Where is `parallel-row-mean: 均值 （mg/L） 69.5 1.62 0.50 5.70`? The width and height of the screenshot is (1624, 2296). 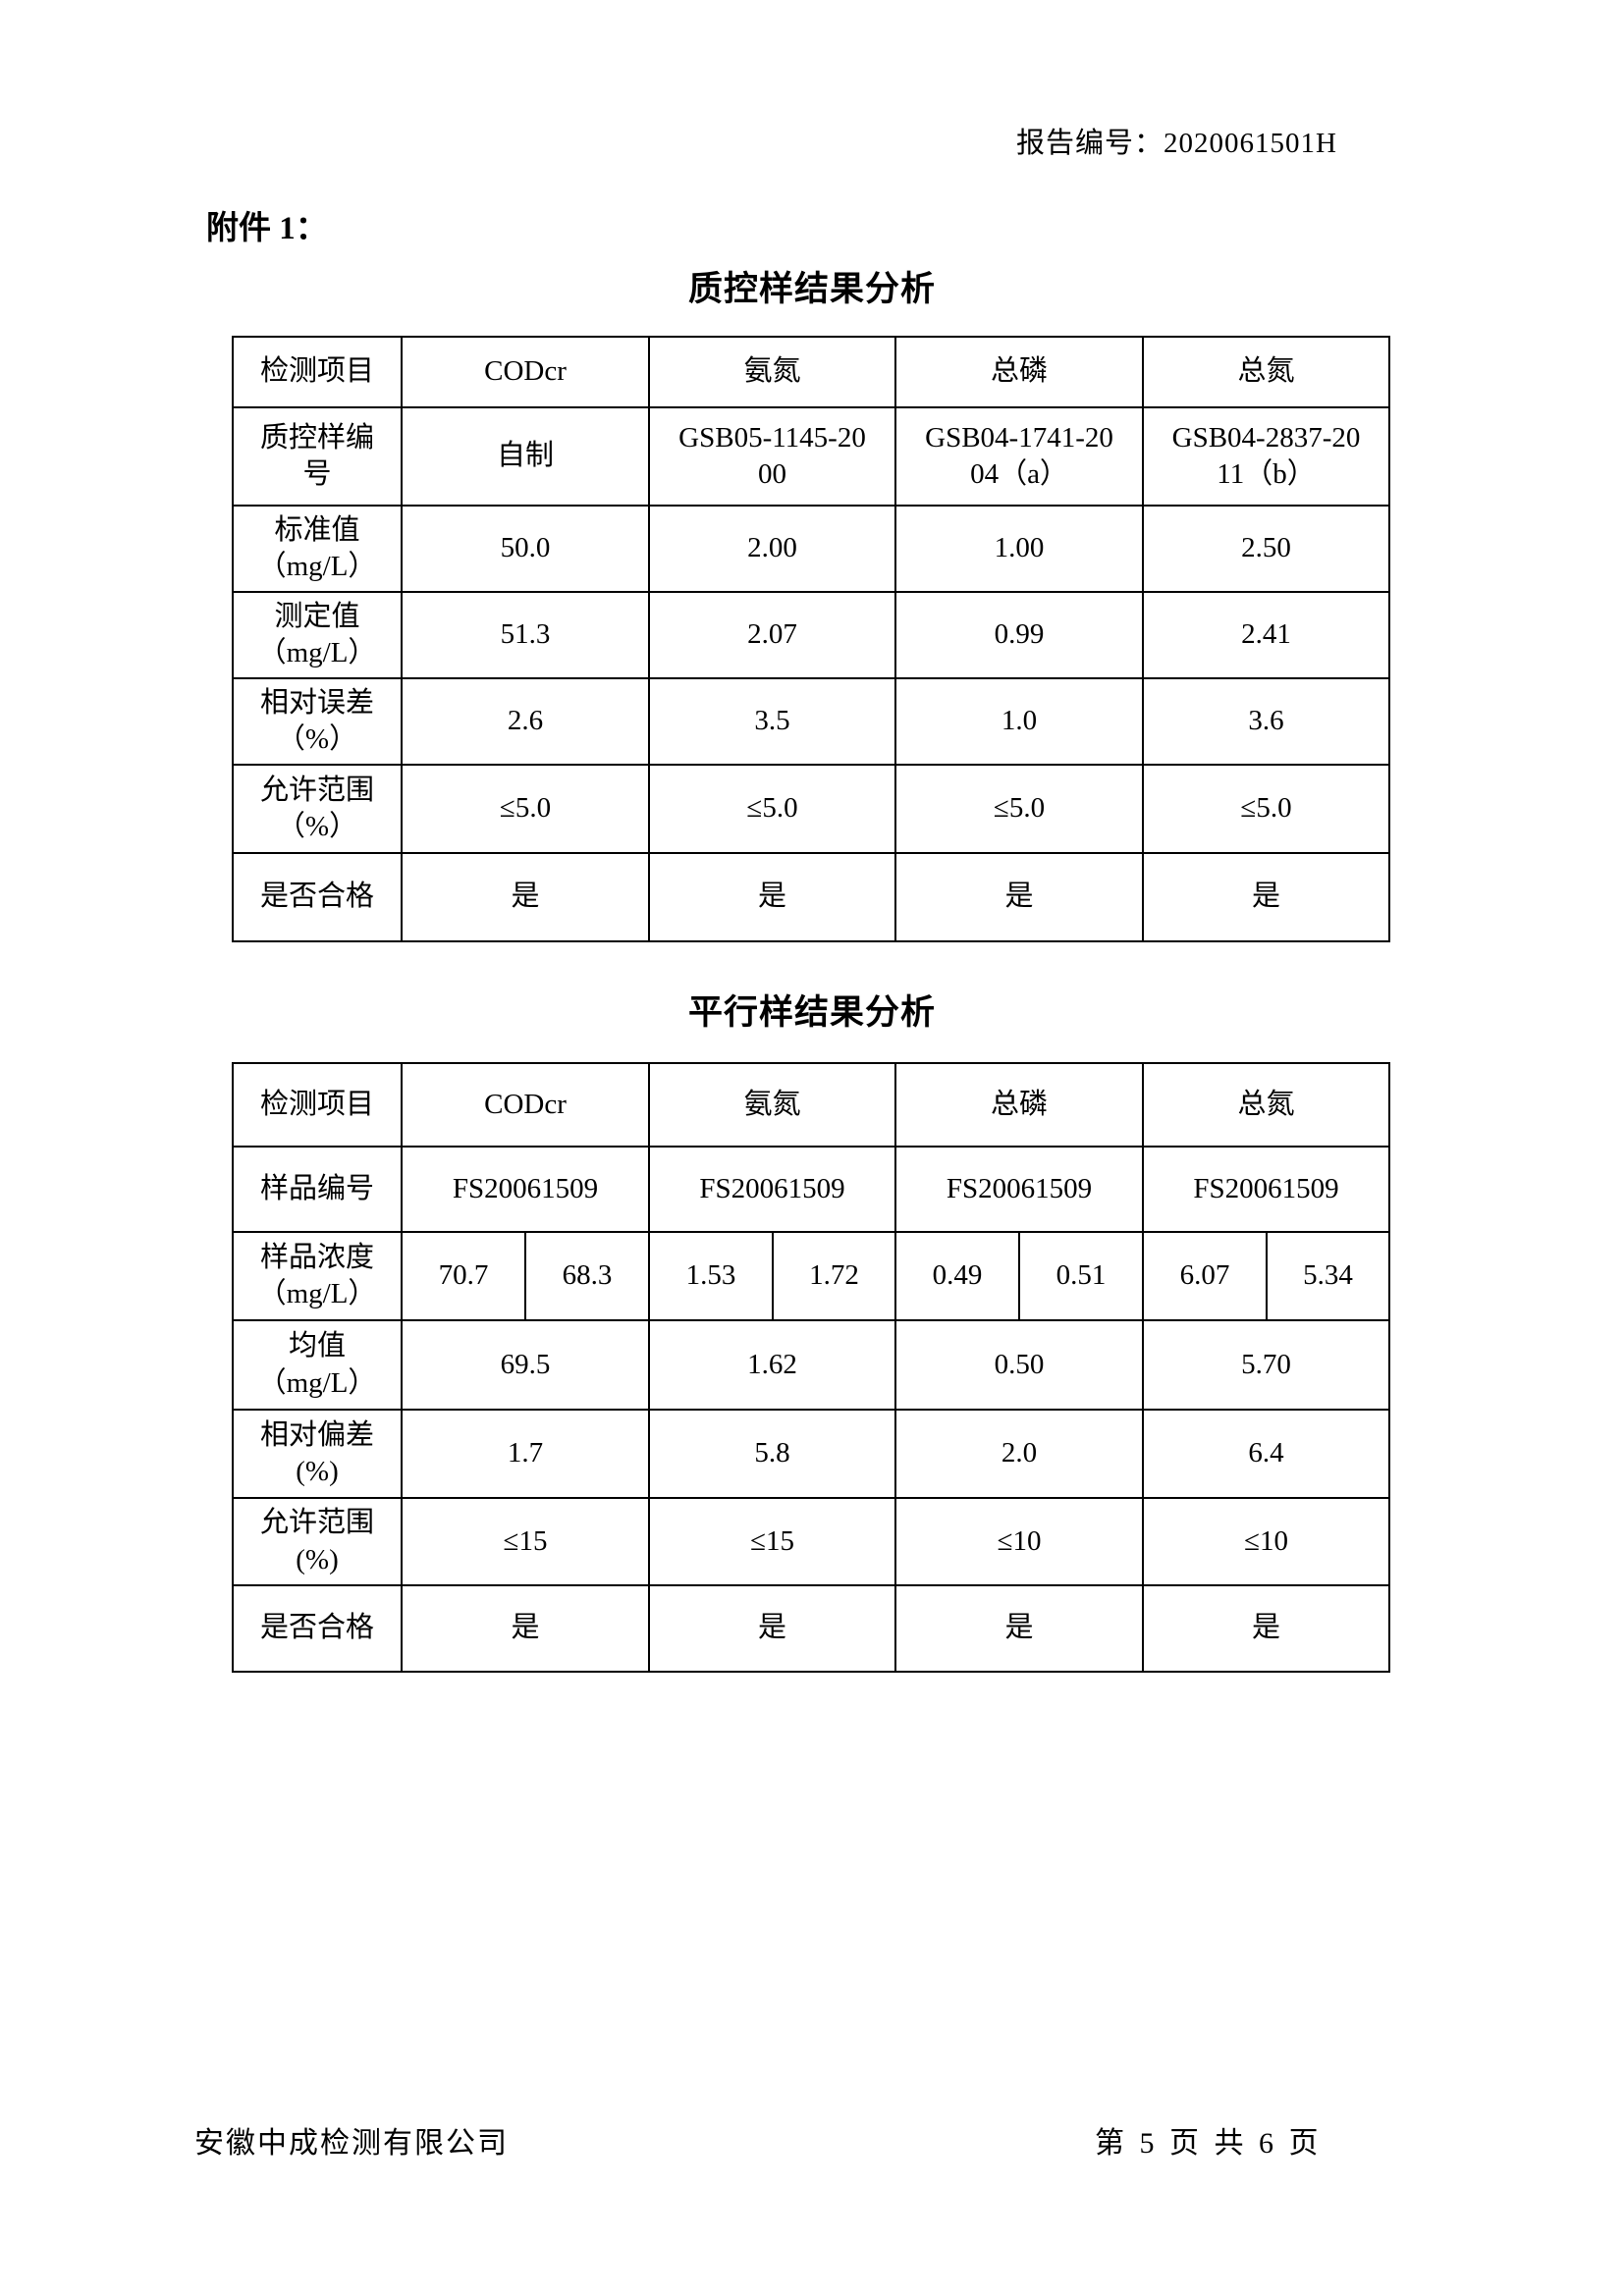
parallel-row-mean: 均值 （mg/L） 69.5 1.62 0.50 5.70 is located at coordinates (811, 1365).